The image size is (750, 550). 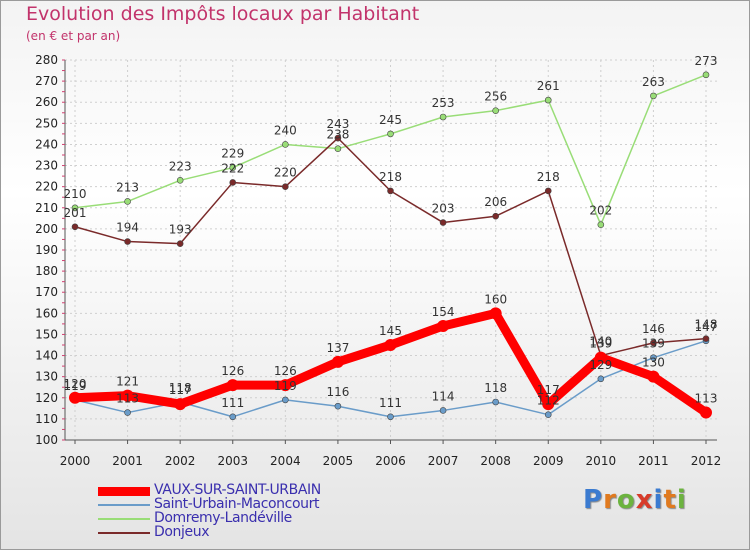 What do you see at coordinates (337, 348) in the screenshot?
I see `data-label-vaux-sur-saint-urbain: 137` at bounding box center [337, 348].